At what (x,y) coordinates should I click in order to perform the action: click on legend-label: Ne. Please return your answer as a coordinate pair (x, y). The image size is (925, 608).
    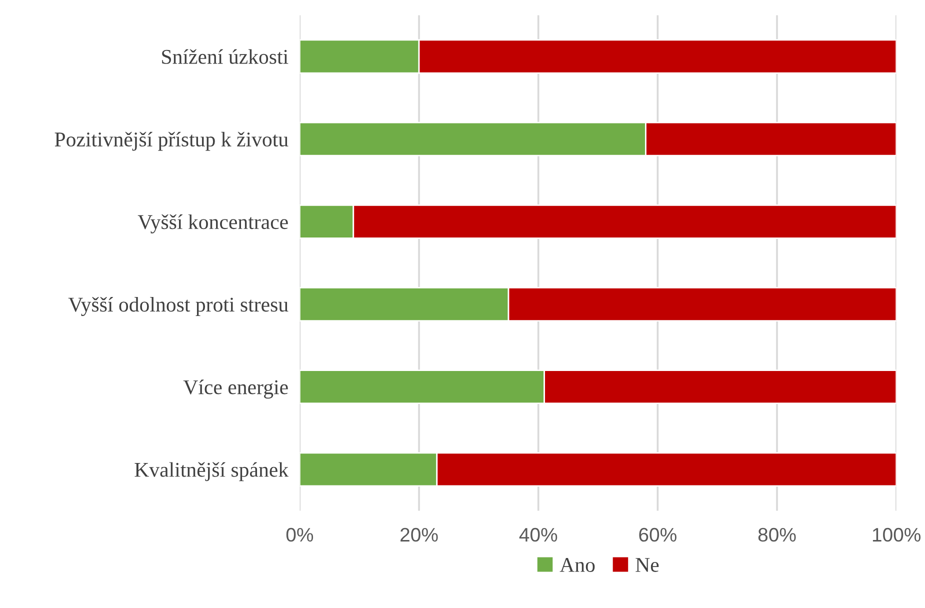
    Looking at the image, I should click on (647, 565).